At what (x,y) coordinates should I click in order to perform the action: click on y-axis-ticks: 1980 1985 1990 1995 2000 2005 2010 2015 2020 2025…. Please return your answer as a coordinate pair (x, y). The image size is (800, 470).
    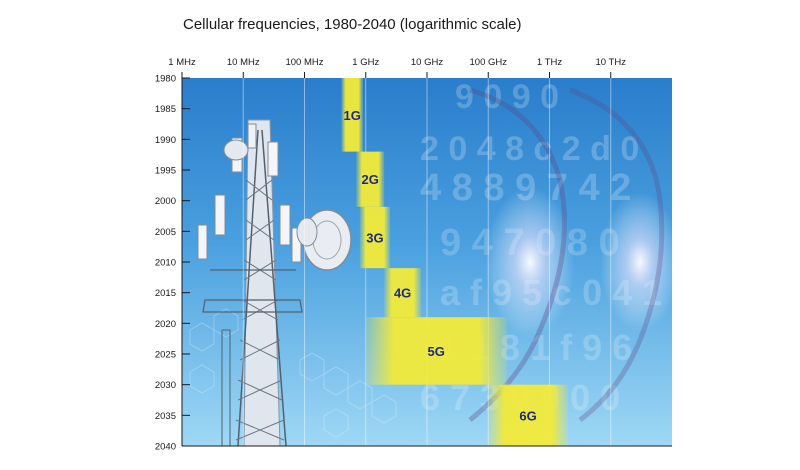
    Looking at the image, I should click on (172, 263).